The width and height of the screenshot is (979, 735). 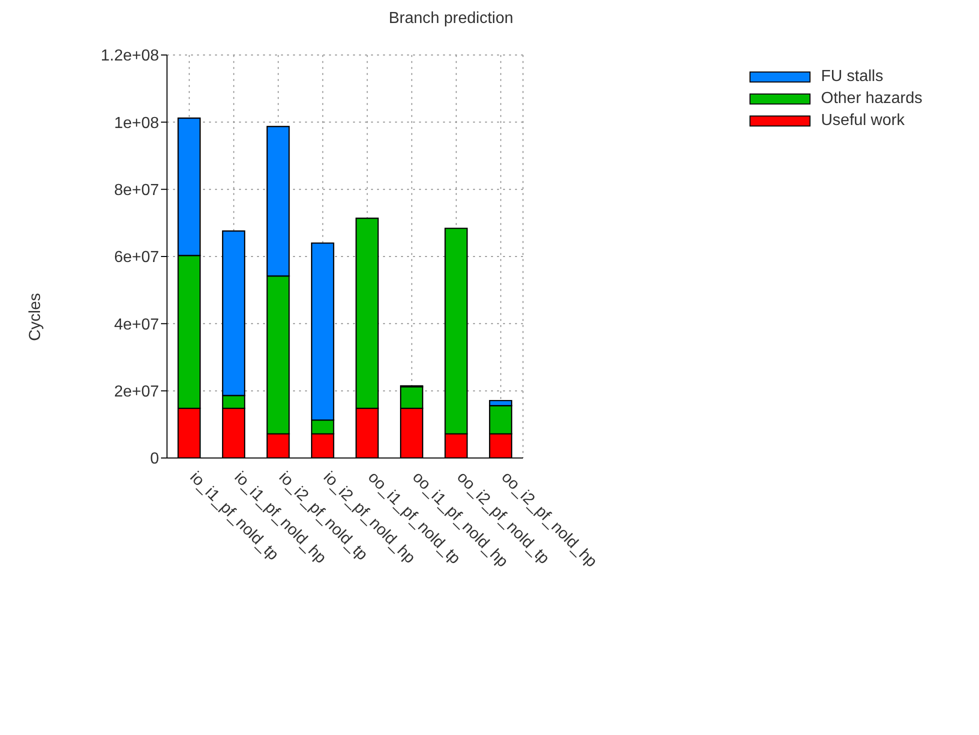 What do you see at coordinates (137, 123) in the screenshot?
I see `y-tick-label: 1e+08` at bounding box center [137, 123].